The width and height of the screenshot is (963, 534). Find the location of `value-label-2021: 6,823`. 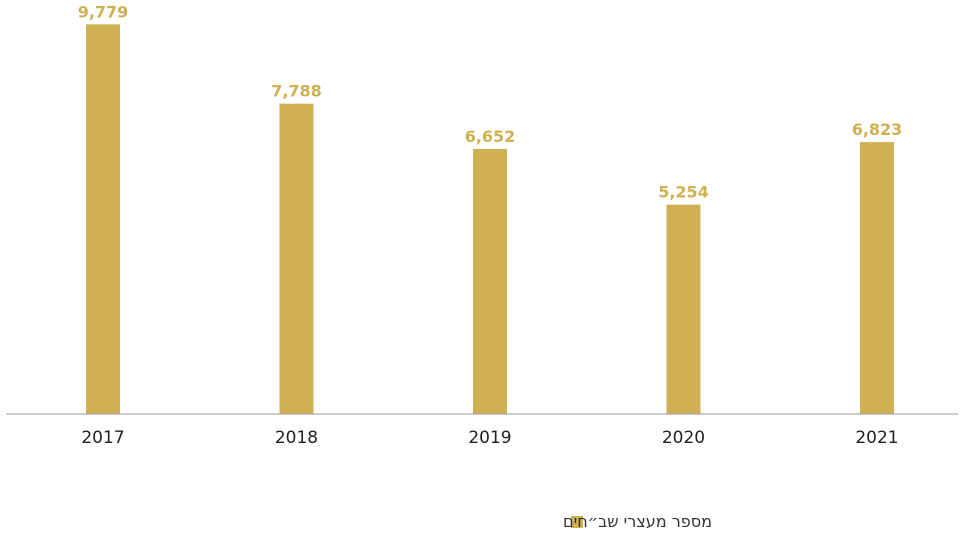

value-label-2021: 6,823 is located at coordinates (877, 129).